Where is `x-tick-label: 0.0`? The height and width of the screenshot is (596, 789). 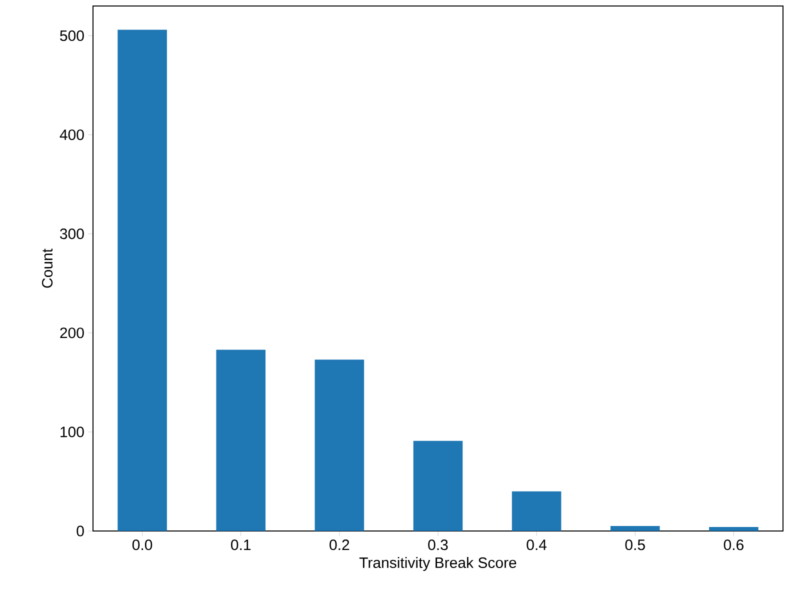
x-tick-label: 0.0 is located at coordinates (142, 545).